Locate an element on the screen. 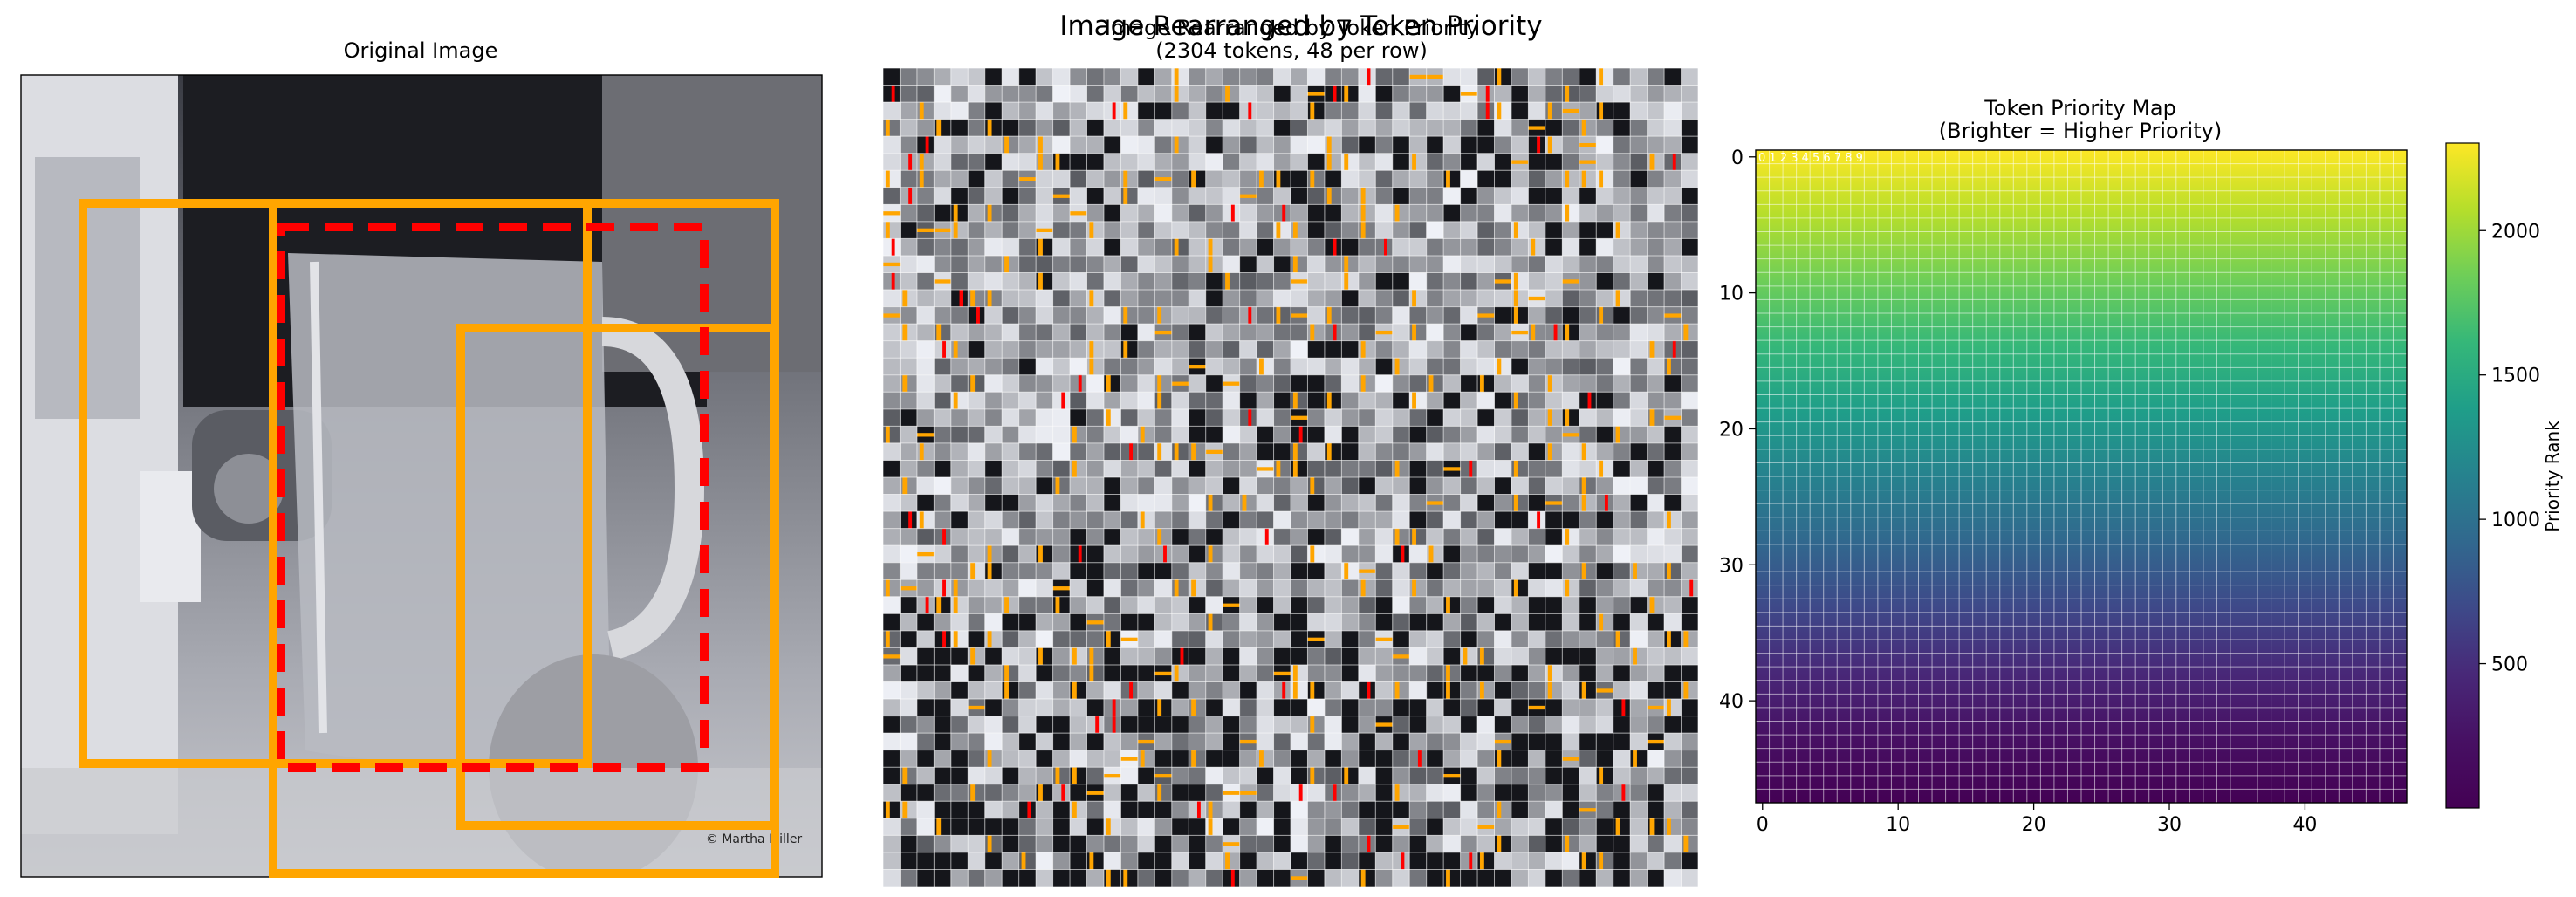  rearranged-title-line2: (2304 tokens, 48 per row) is located at coordinates (1291, 51).